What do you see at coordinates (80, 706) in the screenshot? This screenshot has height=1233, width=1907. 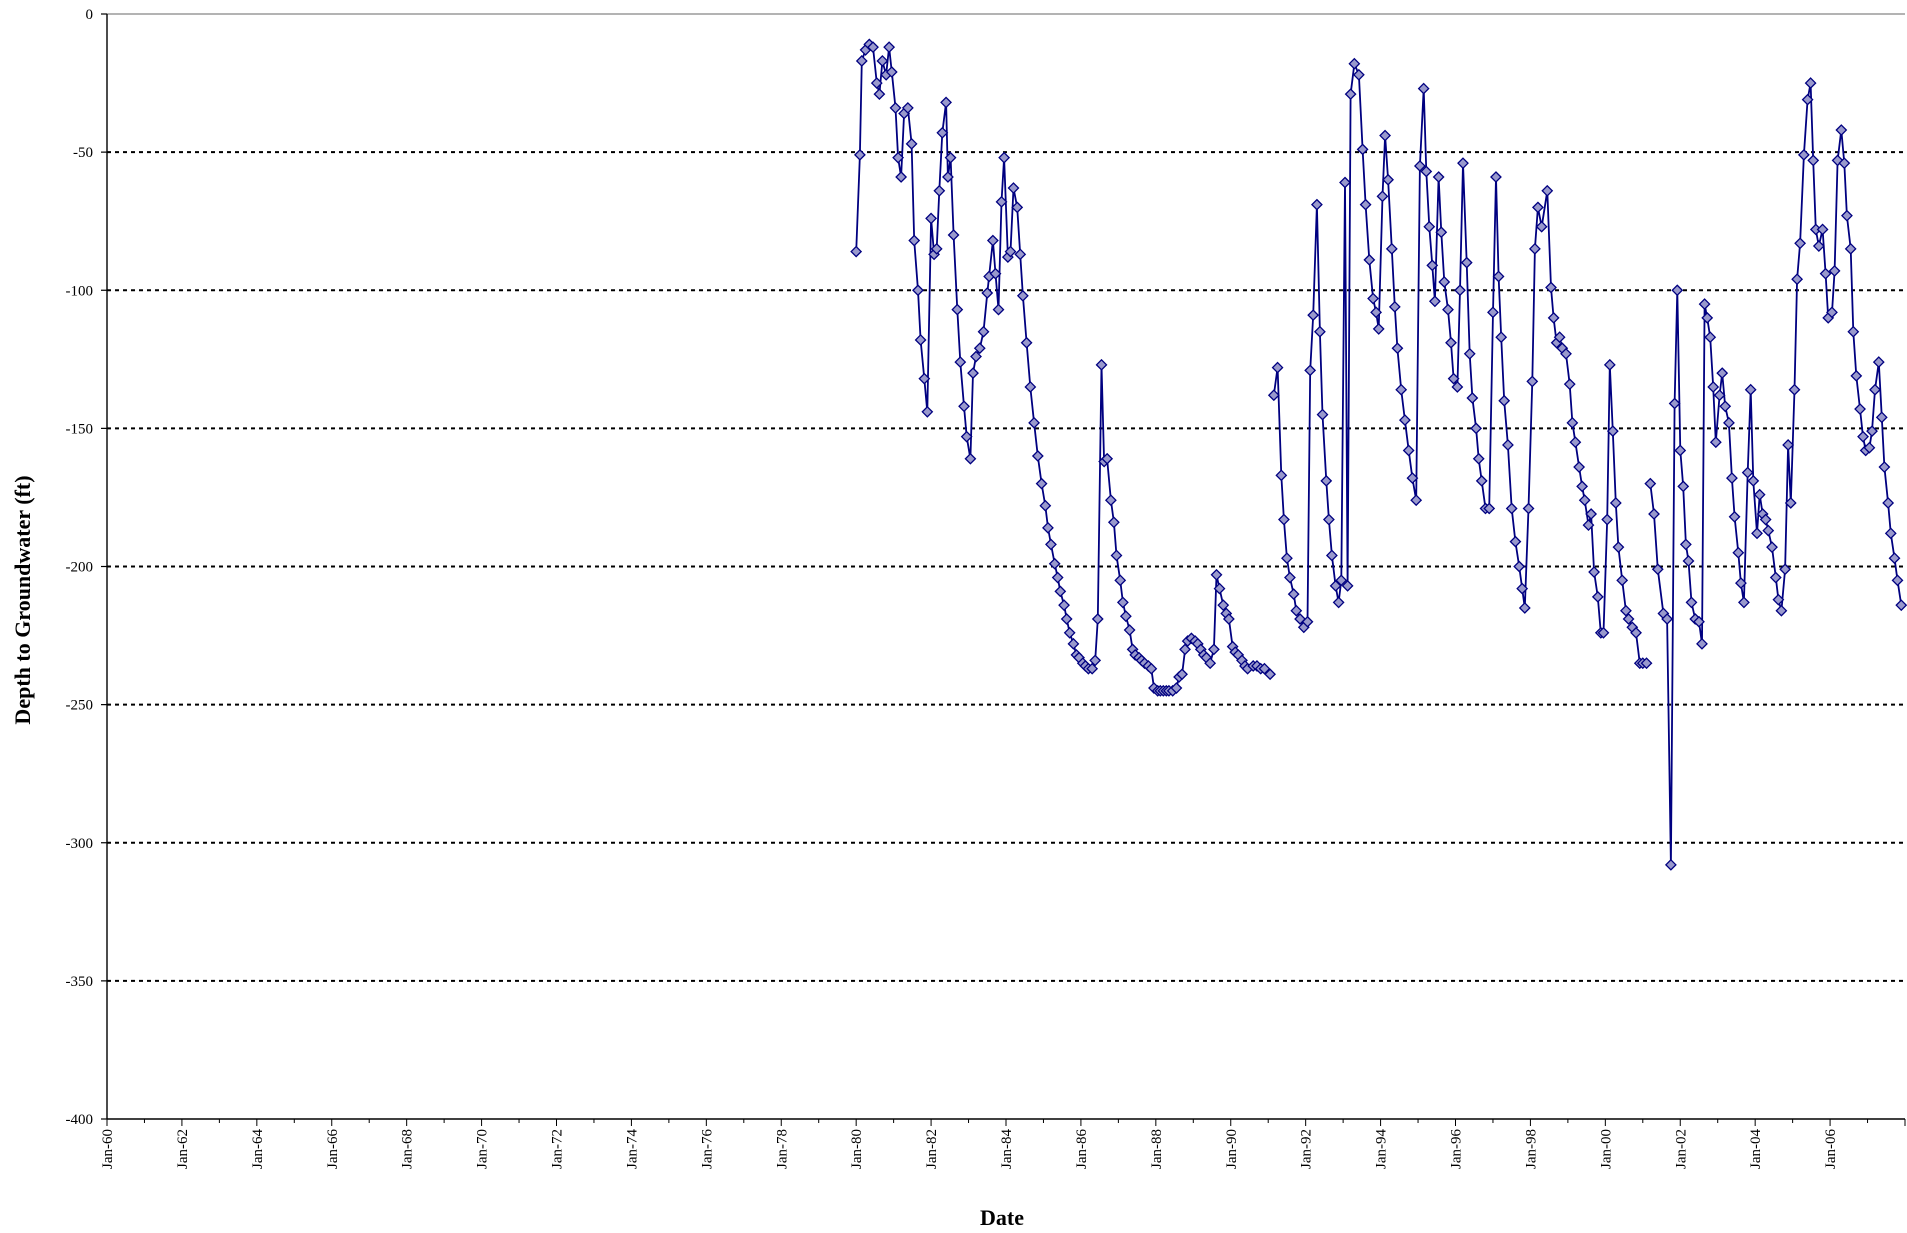 I see `y-tick-label: -250` at bounding box center [80, 706].